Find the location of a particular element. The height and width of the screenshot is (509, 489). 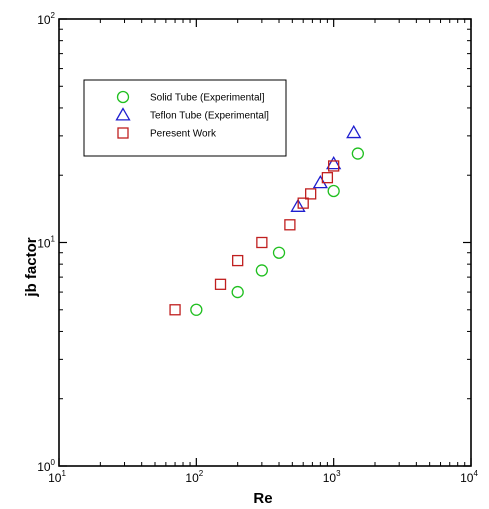

x-tick-label: 10⁴ is located at coordinates (469, 477).